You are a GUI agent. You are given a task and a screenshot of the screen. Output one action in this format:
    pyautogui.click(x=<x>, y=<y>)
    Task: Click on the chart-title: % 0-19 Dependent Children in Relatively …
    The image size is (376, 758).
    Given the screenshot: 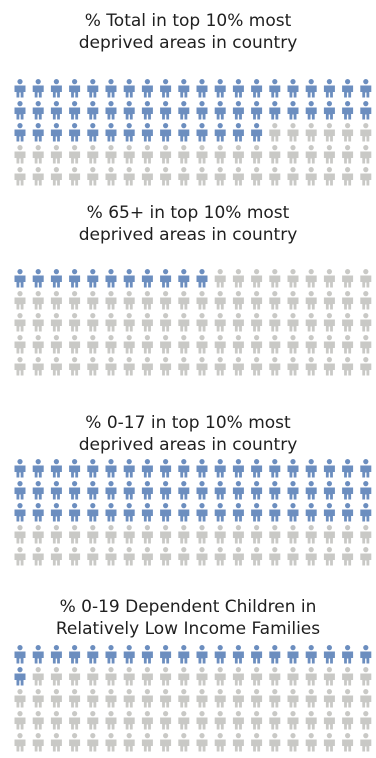 What is the action you would take?
    pyautogui.click(x=188, y=618)
    